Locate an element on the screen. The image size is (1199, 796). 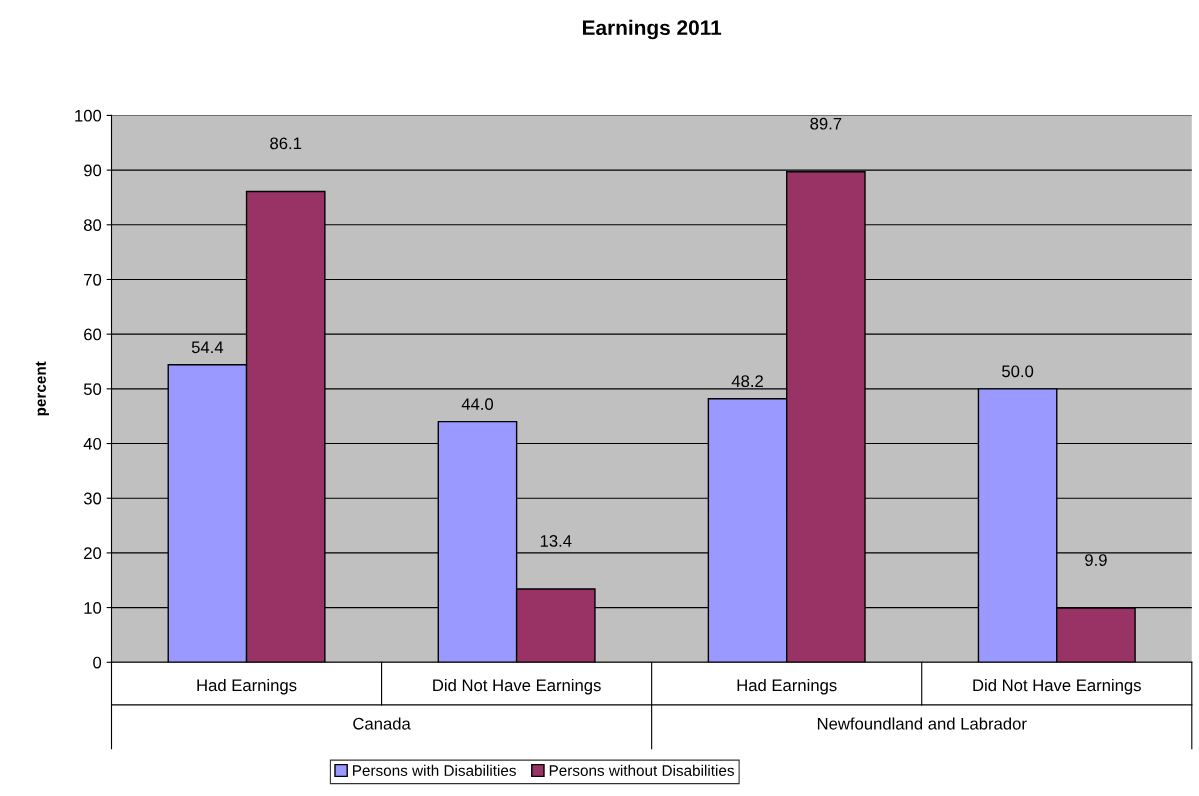
data-label: 89.7 is located at coordinates (826, 123).